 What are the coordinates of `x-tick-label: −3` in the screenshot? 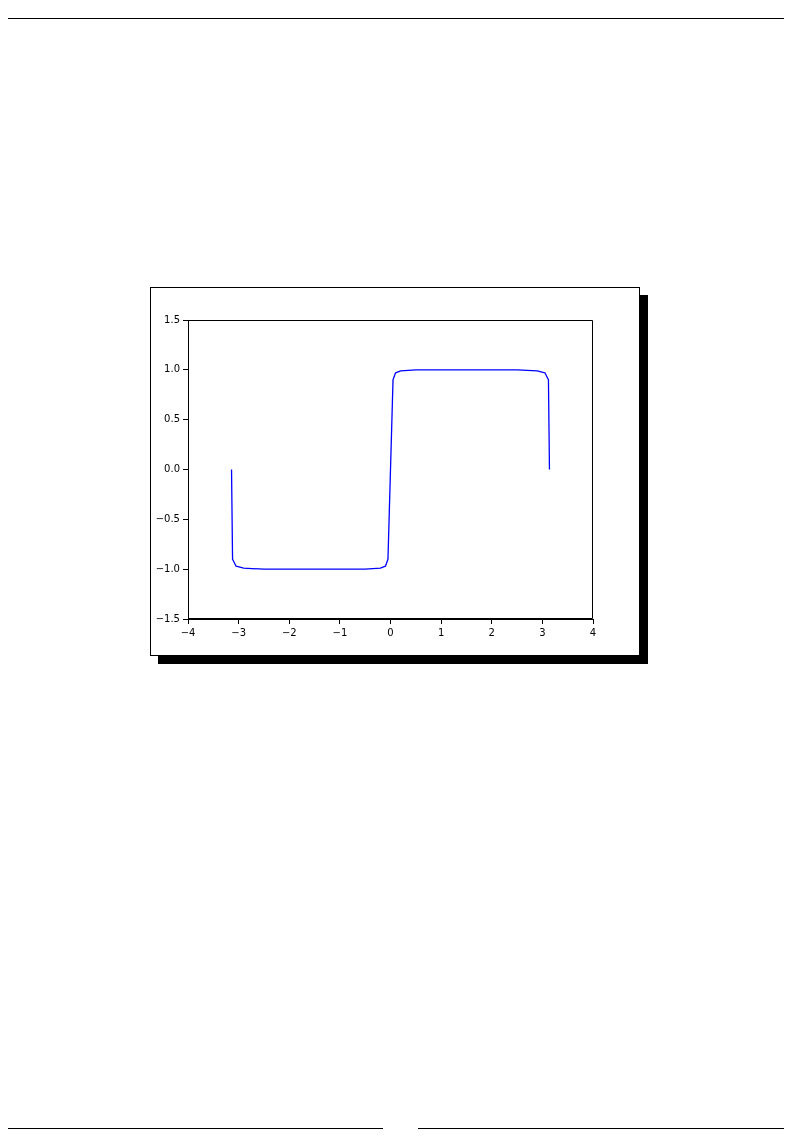 It's located at (238, 632).